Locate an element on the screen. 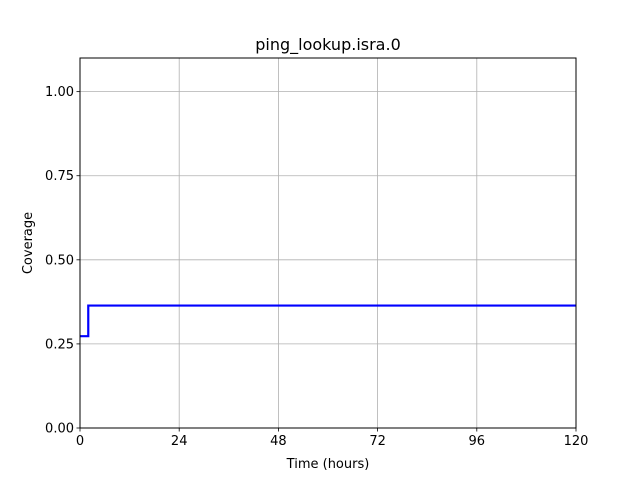  coverage-series-line is located at coordinates (328, 321).